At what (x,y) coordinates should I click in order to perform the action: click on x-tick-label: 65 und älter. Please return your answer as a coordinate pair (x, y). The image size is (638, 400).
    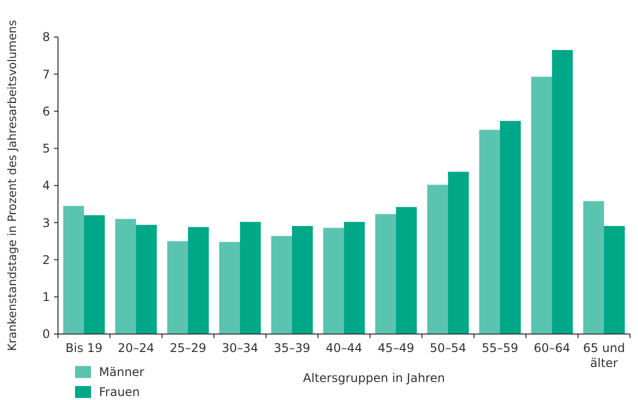
    Looking at the image, I should click on (604, 355).